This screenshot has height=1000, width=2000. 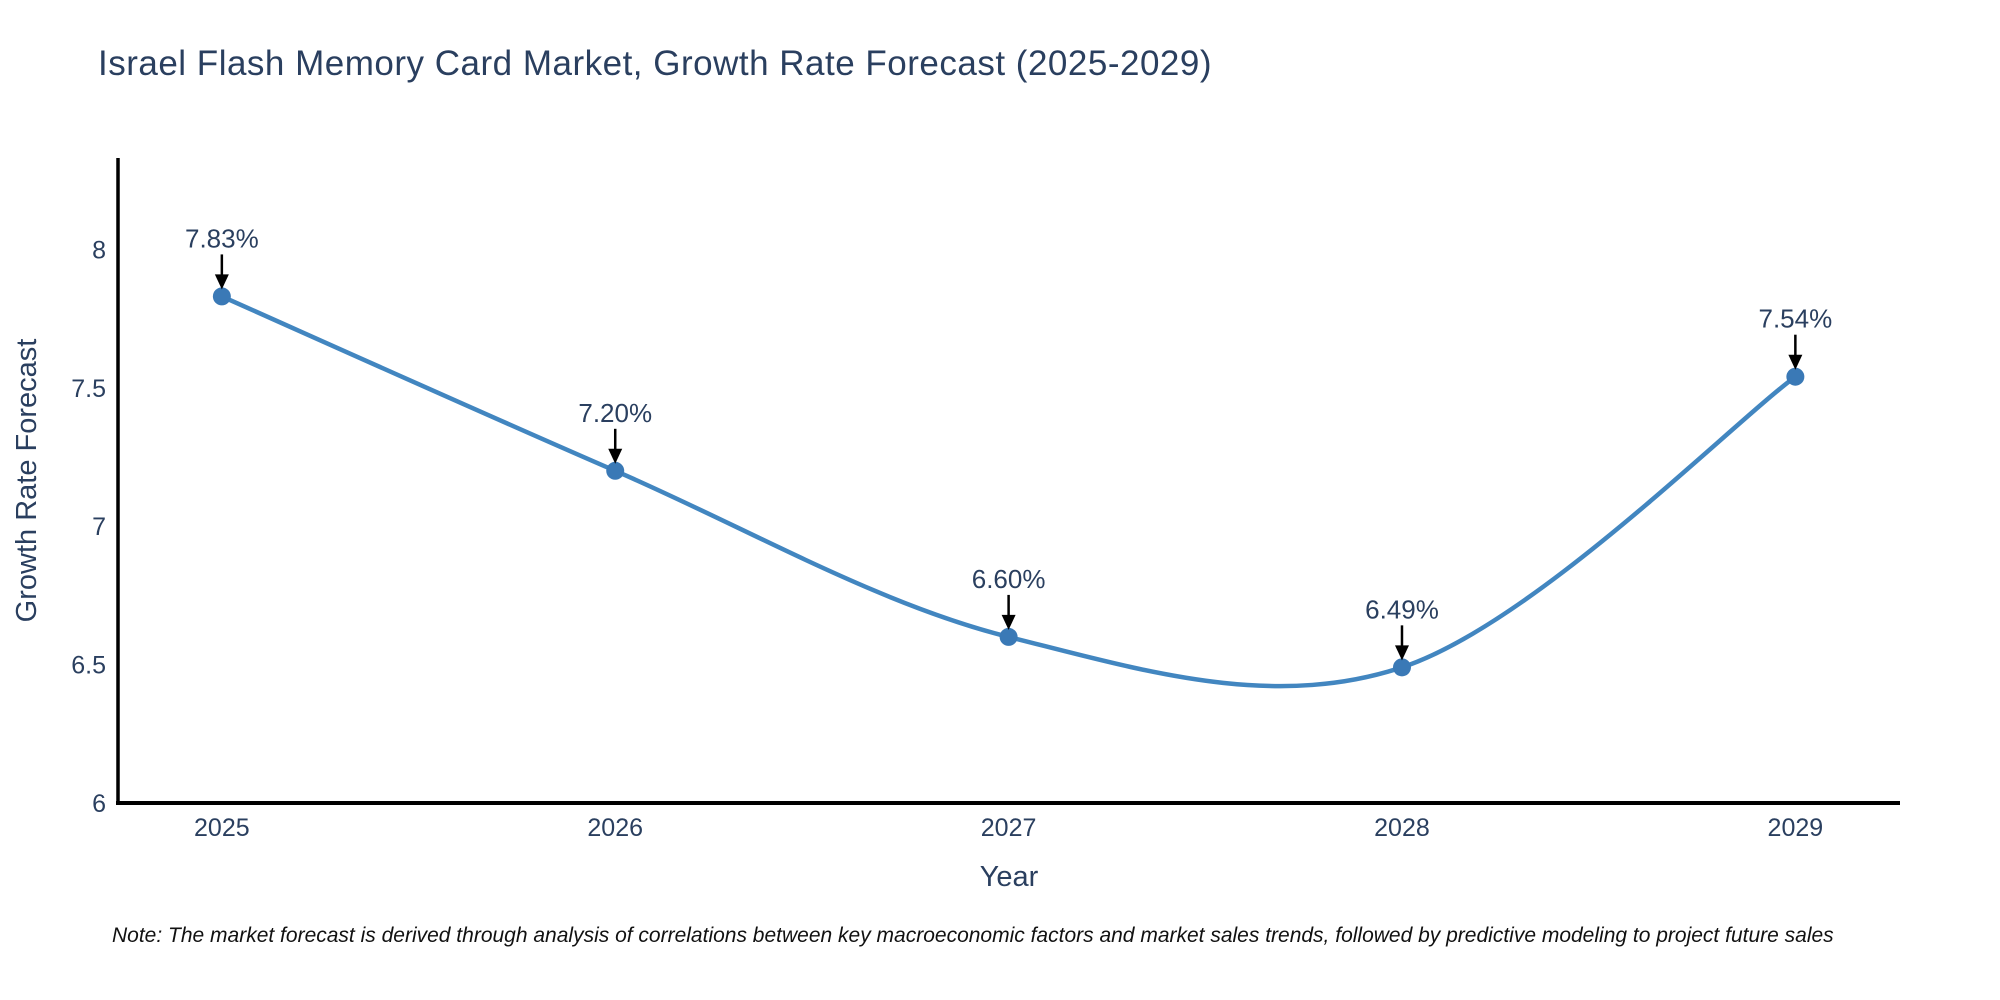 I want to click on data-point-2025, so click(x=221, y=296).